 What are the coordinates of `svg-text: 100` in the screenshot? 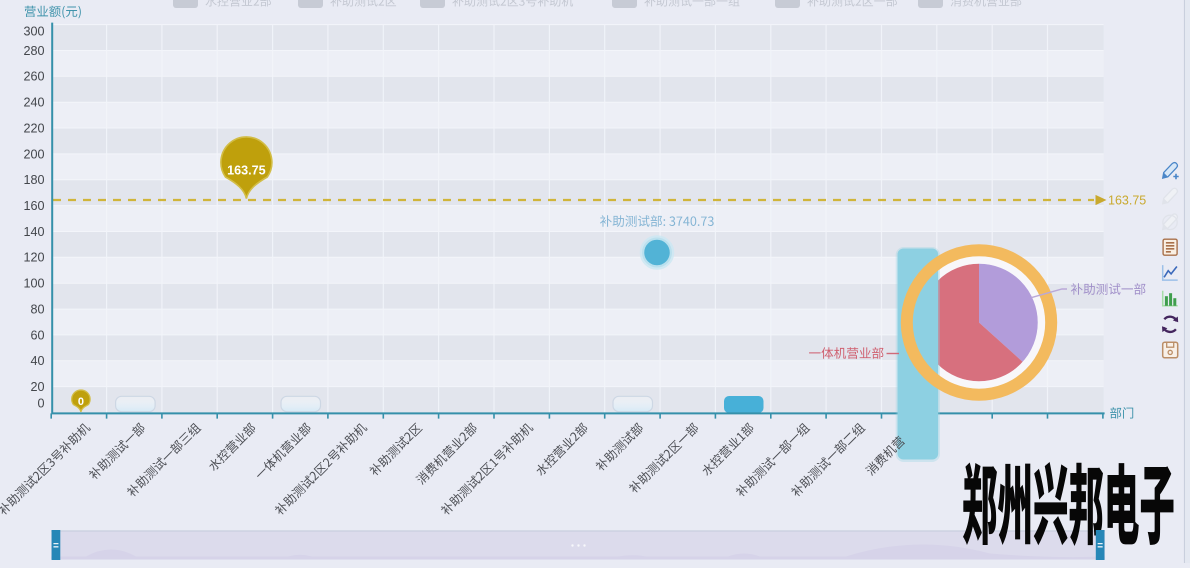 It's located at (33, 284).